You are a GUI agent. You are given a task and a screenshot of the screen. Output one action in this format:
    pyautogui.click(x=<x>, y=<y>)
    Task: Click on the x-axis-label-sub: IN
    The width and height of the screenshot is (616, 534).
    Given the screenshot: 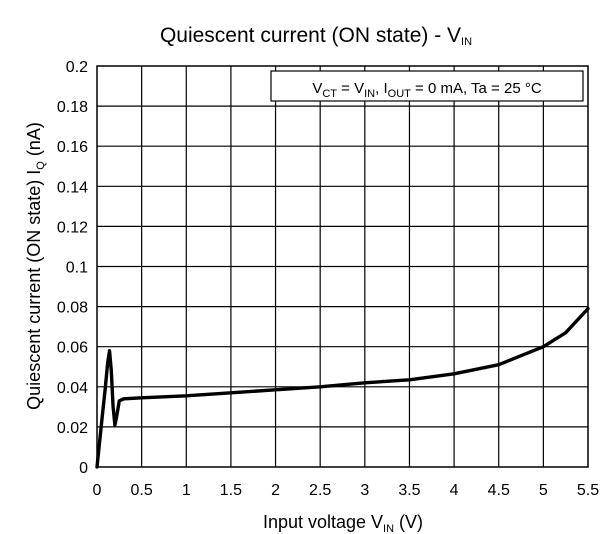 What is the action you would take?
    pyautogui.click(x=388, y=528)
    